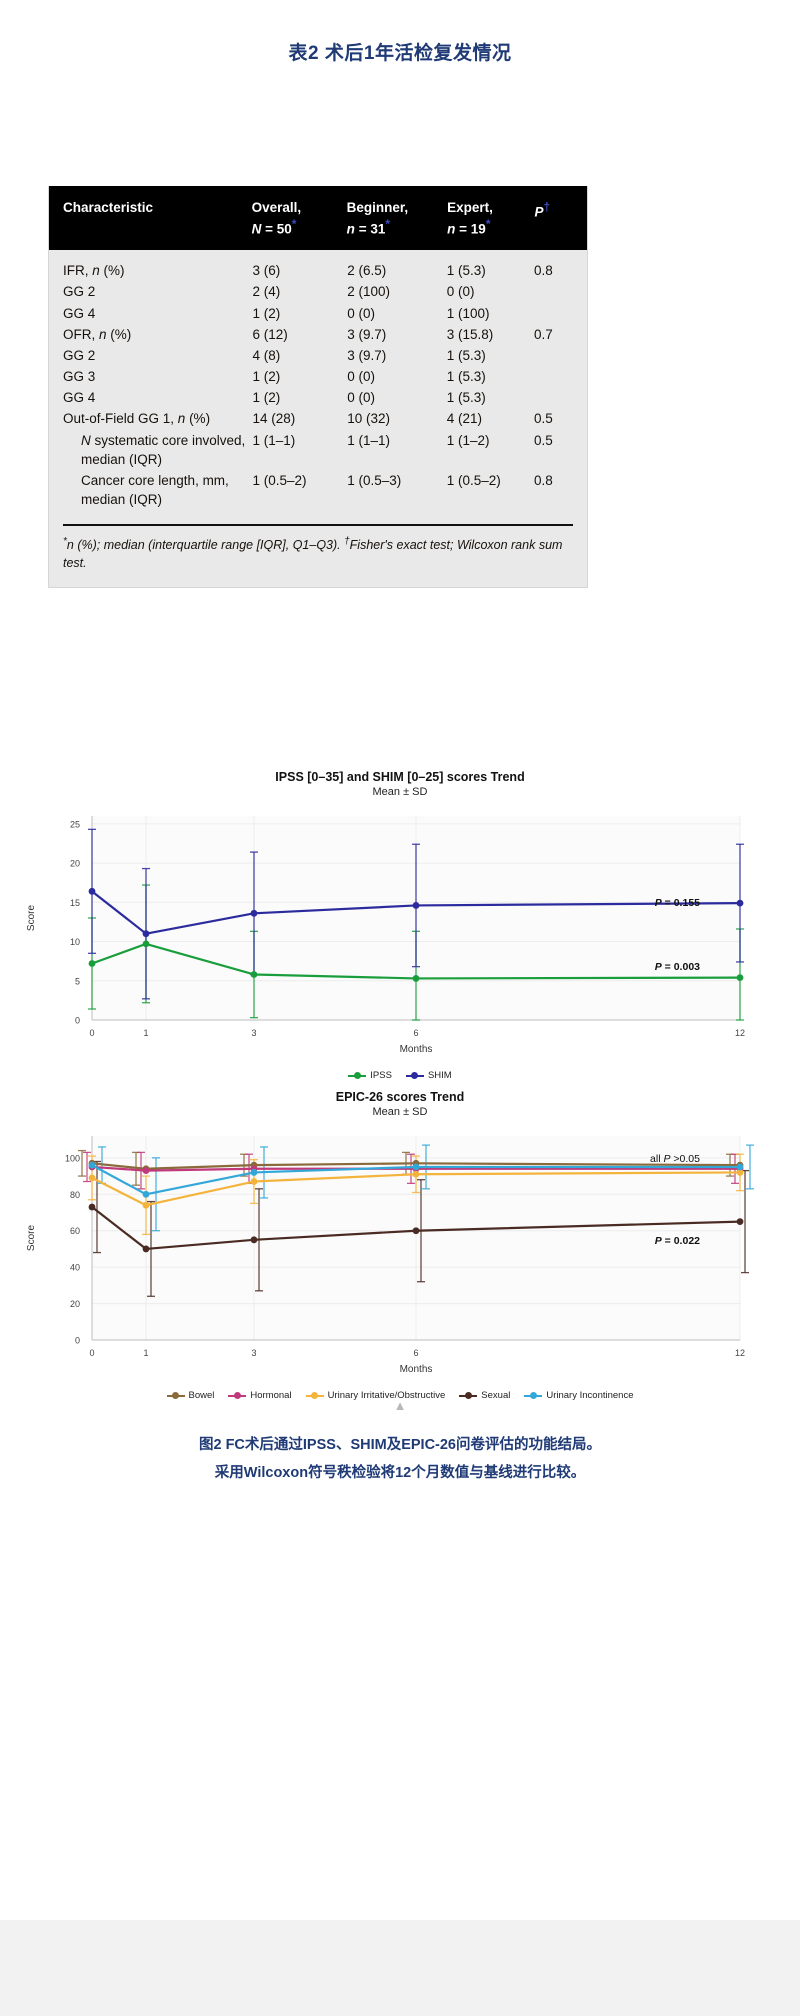 The image size is (800, 2016). What do you see at coordinates (439, 1075) in the screenshot?
I see `legend-label: SHIM` at bounding box center [439, 1075].